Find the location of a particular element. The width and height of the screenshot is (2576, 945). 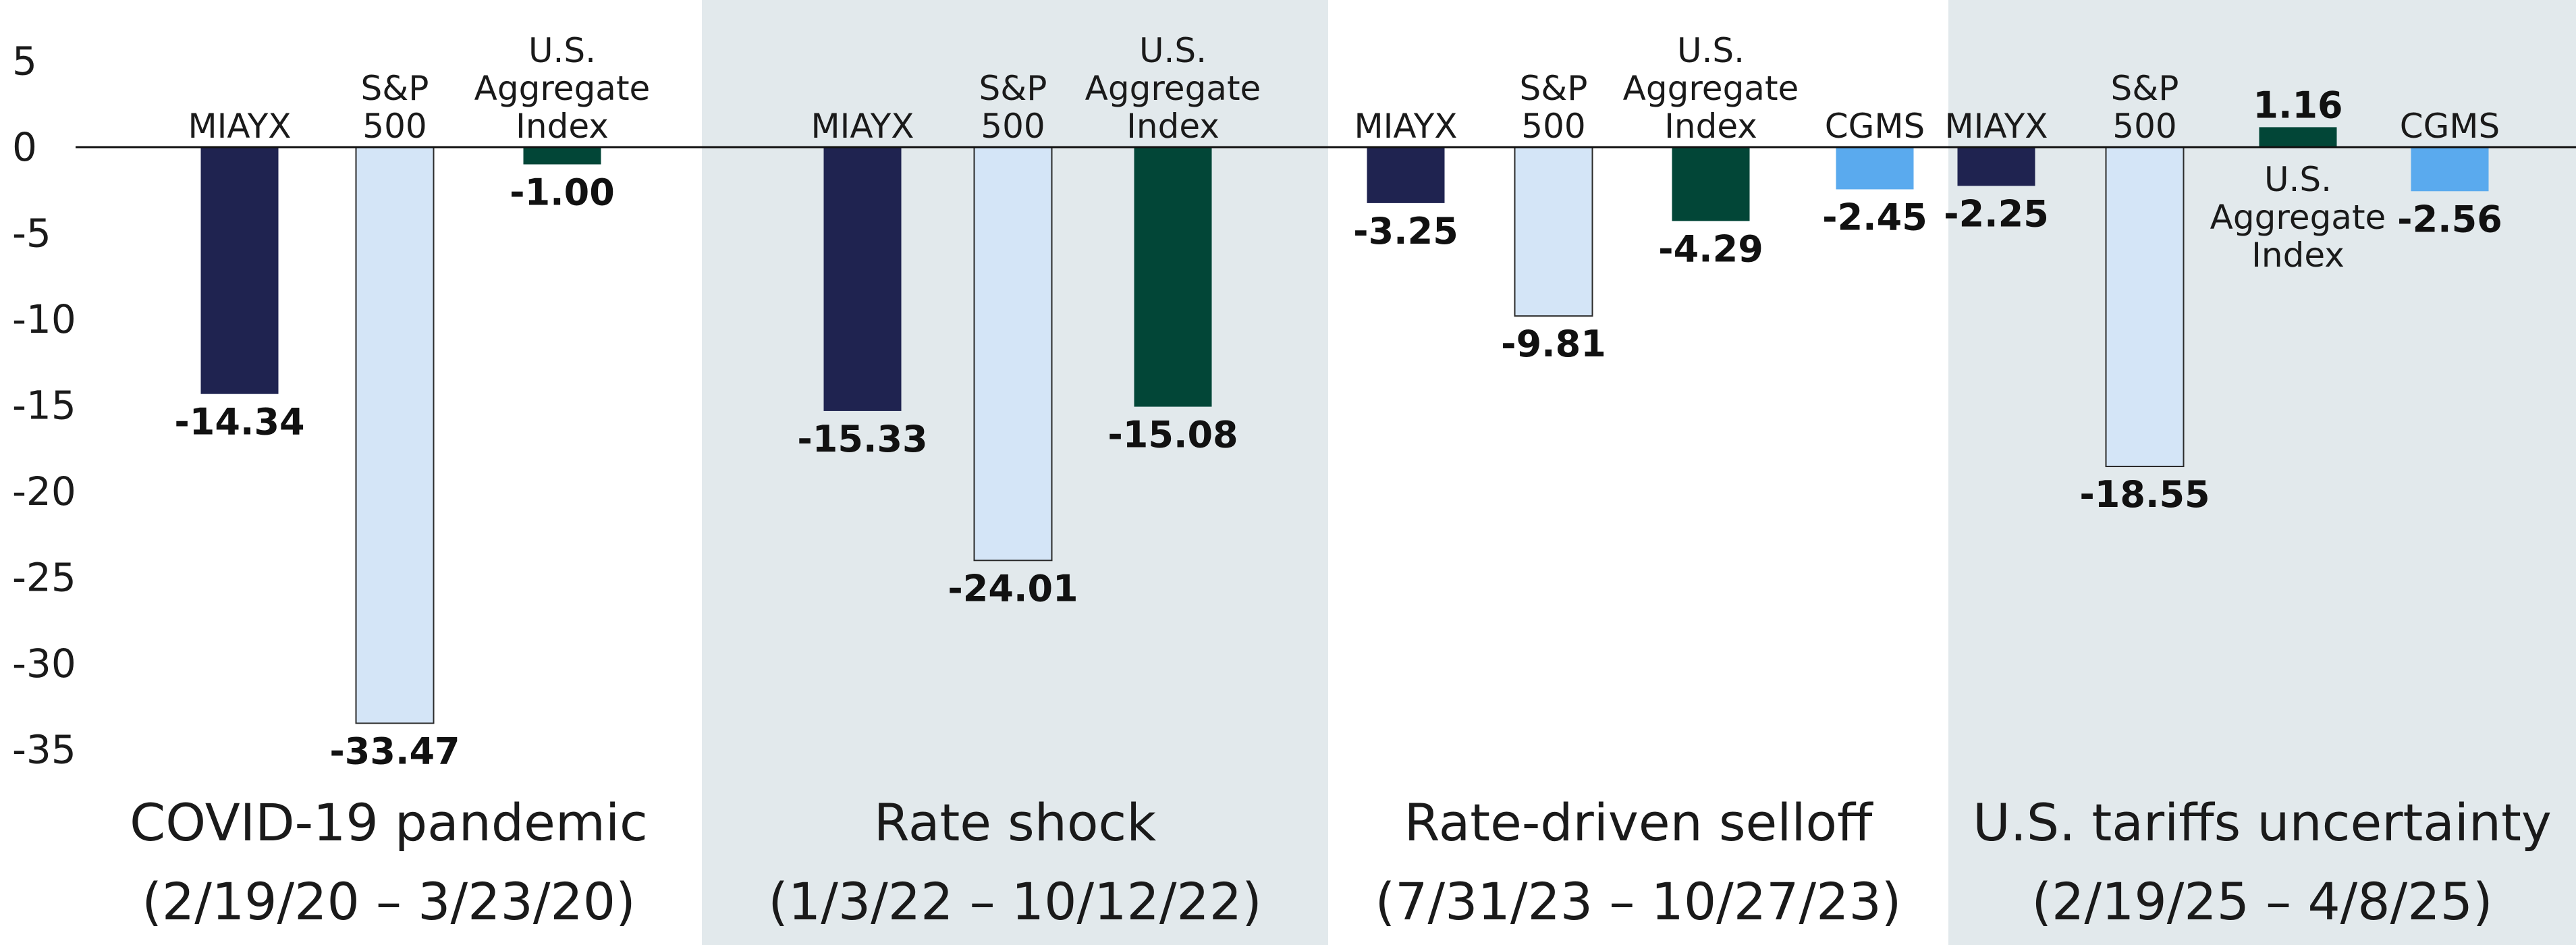

group-label-dates: (2/19/20 – 3/23/20) is located at coordinates (389, 901).